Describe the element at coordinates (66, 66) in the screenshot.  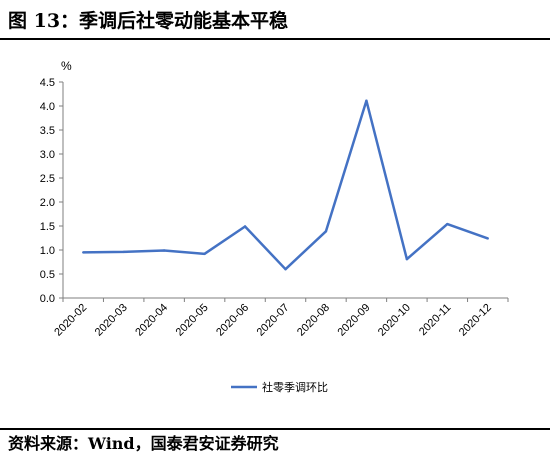
I see `y-unit-label: %` at that location.